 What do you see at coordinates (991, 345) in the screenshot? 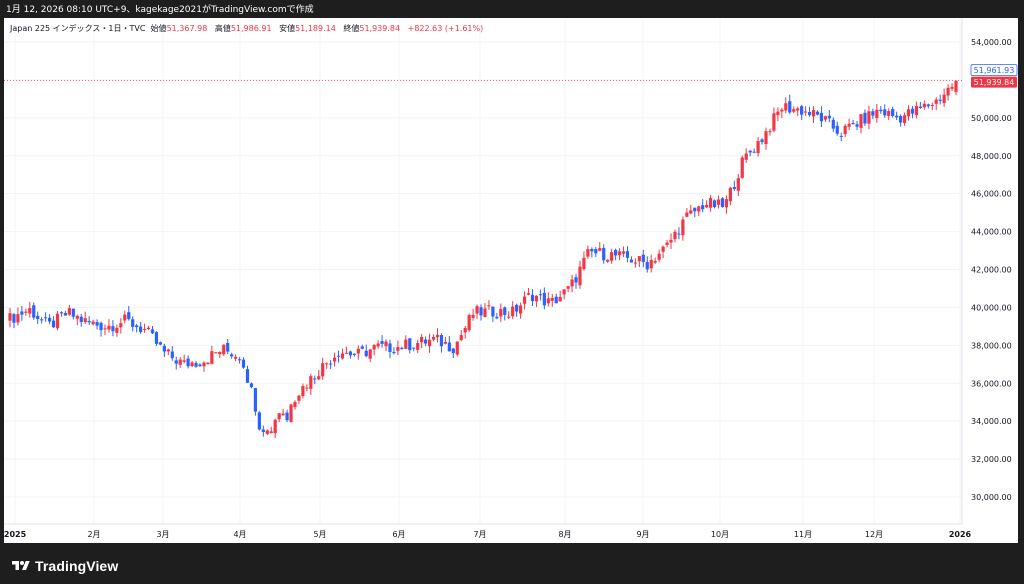
I see `y-tick-label: 38,000.00` at bounding box center [991, 345].